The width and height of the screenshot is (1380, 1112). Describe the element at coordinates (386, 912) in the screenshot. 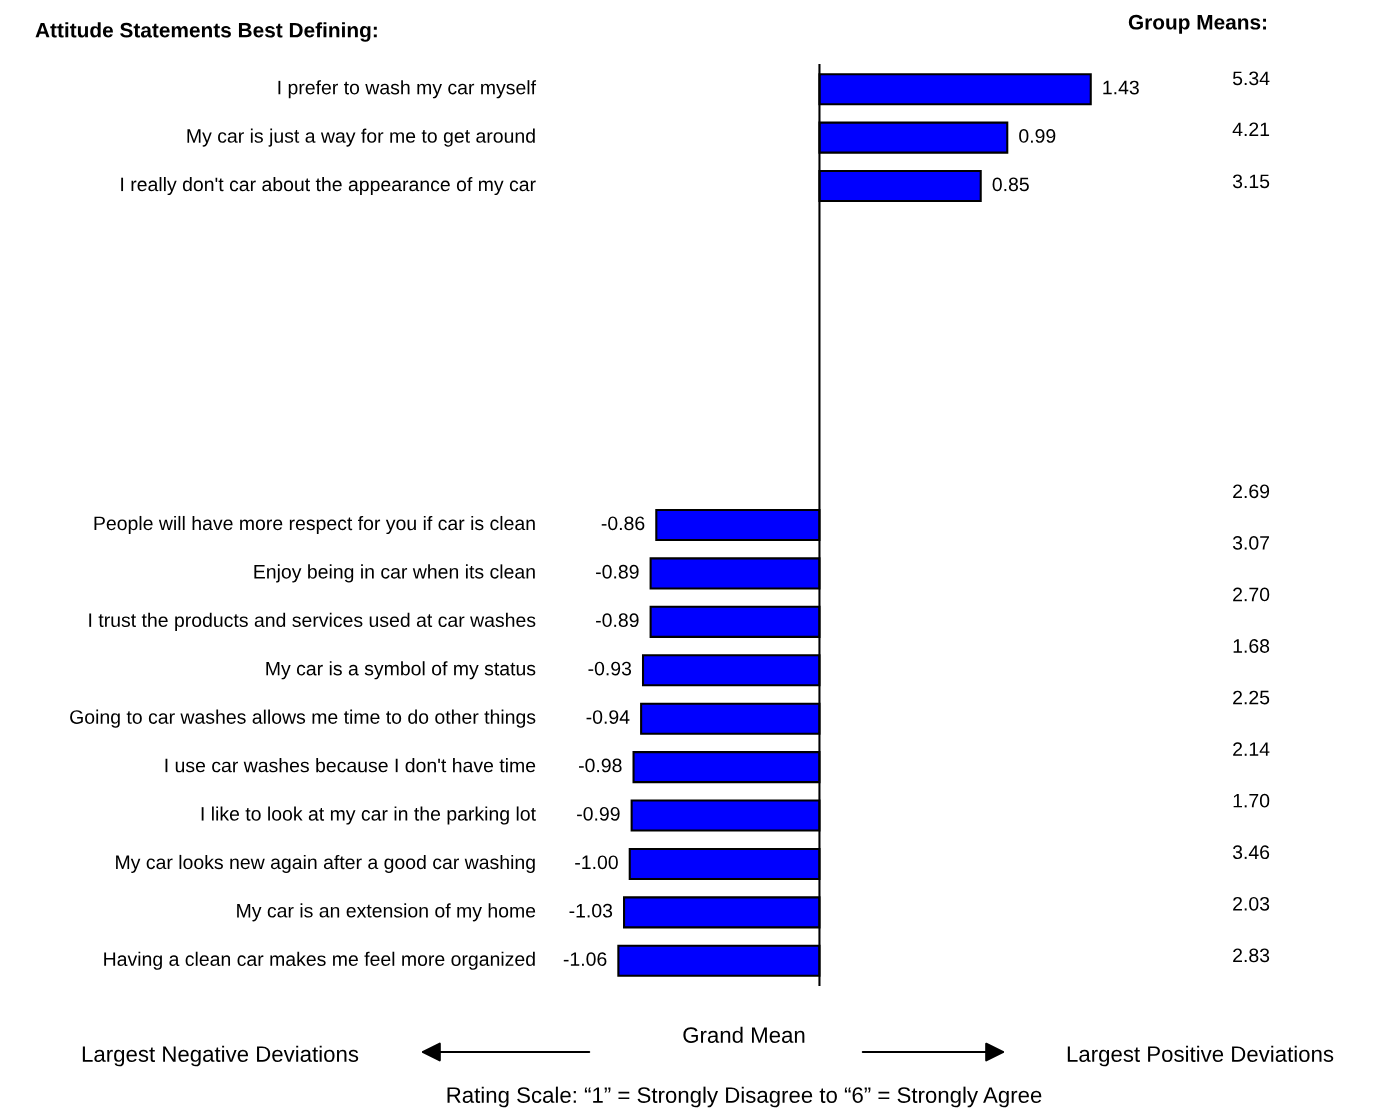

I see `y-tick-label: My car is an extension of my home` at that location.